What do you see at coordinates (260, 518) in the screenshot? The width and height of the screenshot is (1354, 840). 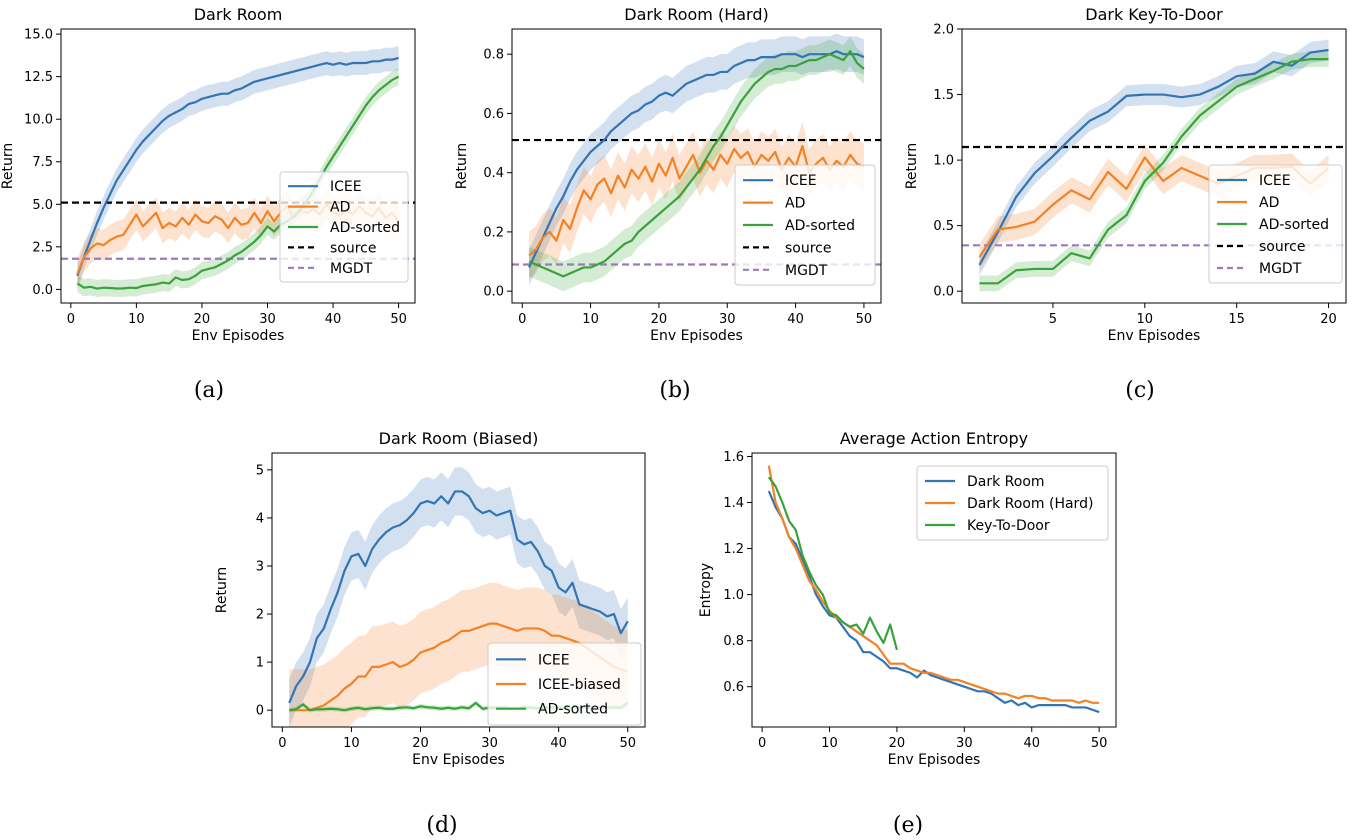 I see `y-tick-label: 4` at bounding box center [260, 518].